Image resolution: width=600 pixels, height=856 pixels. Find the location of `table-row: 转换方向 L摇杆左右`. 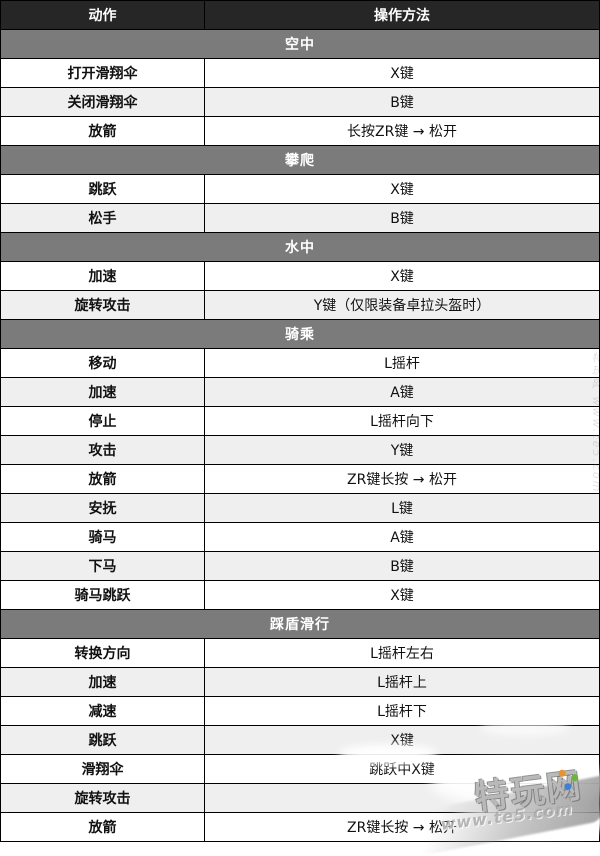

table-row: 转换方向 L摇杆左右 is located at coordinates (300, 653).